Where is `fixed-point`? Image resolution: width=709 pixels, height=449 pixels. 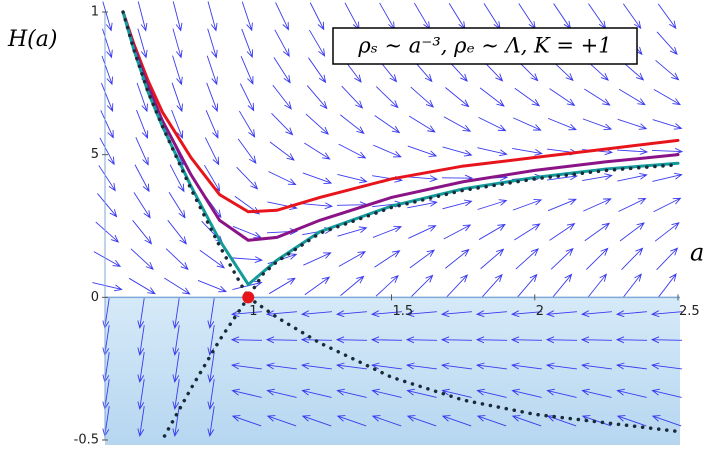 fixed-point is located at coordinates (248, 297).